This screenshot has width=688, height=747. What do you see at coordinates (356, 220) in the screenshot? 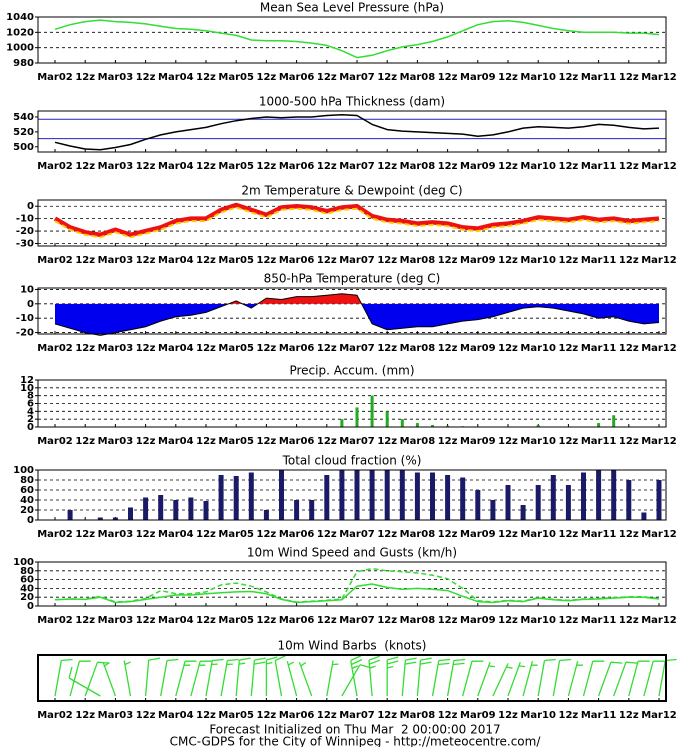
I see `series-line` at bounding box center [356, 220].